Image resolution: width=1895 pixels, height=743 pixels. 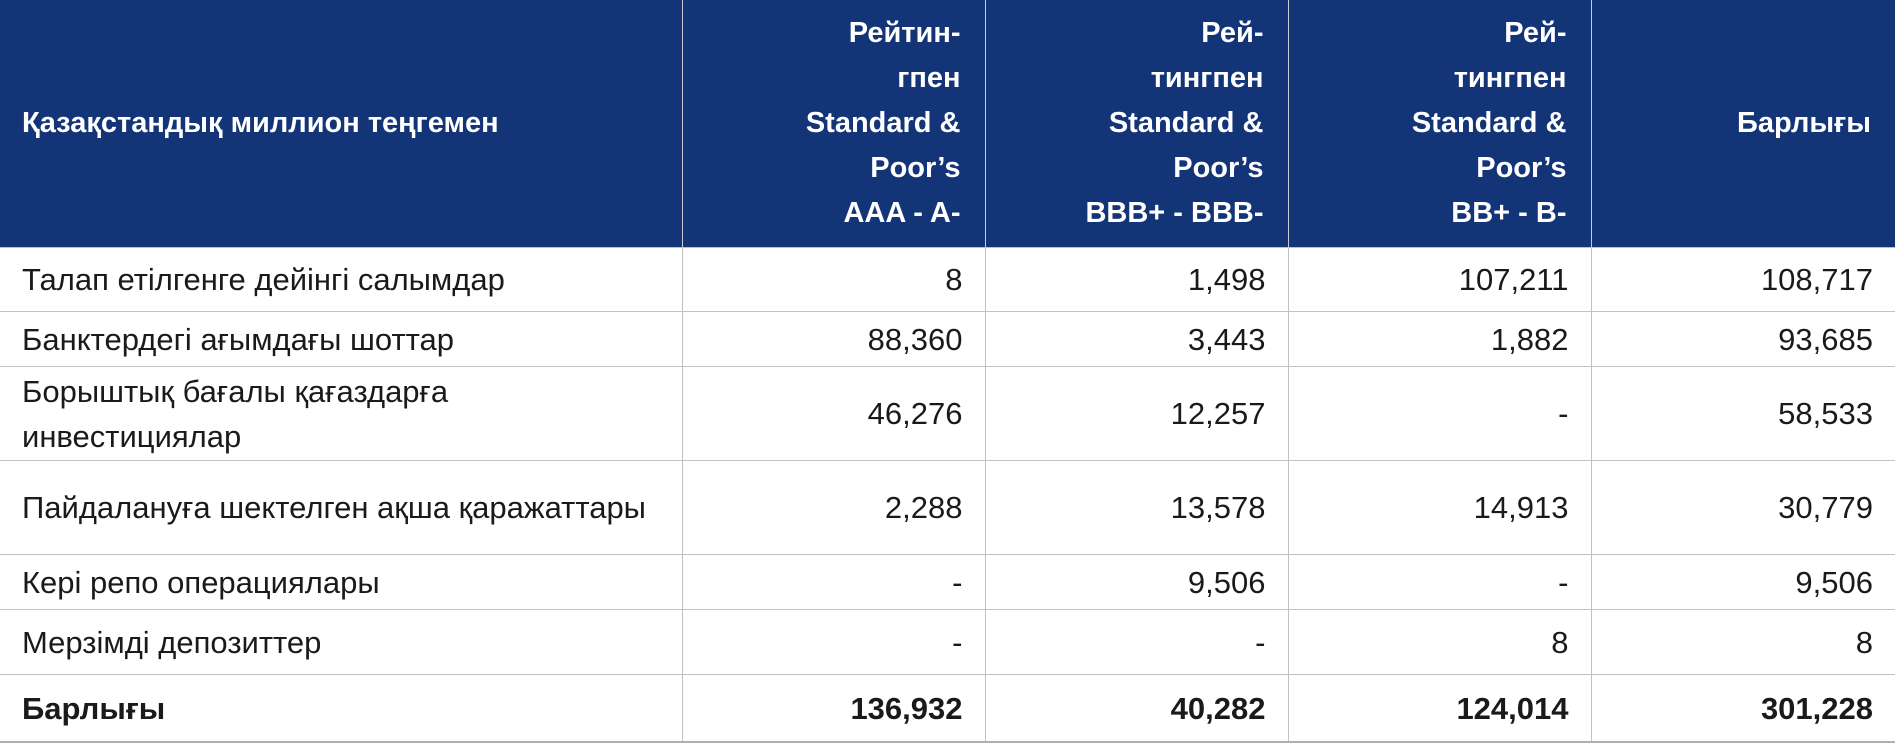 I want to click on column-header-line: Барлығы, so click(x=1804, y=123).